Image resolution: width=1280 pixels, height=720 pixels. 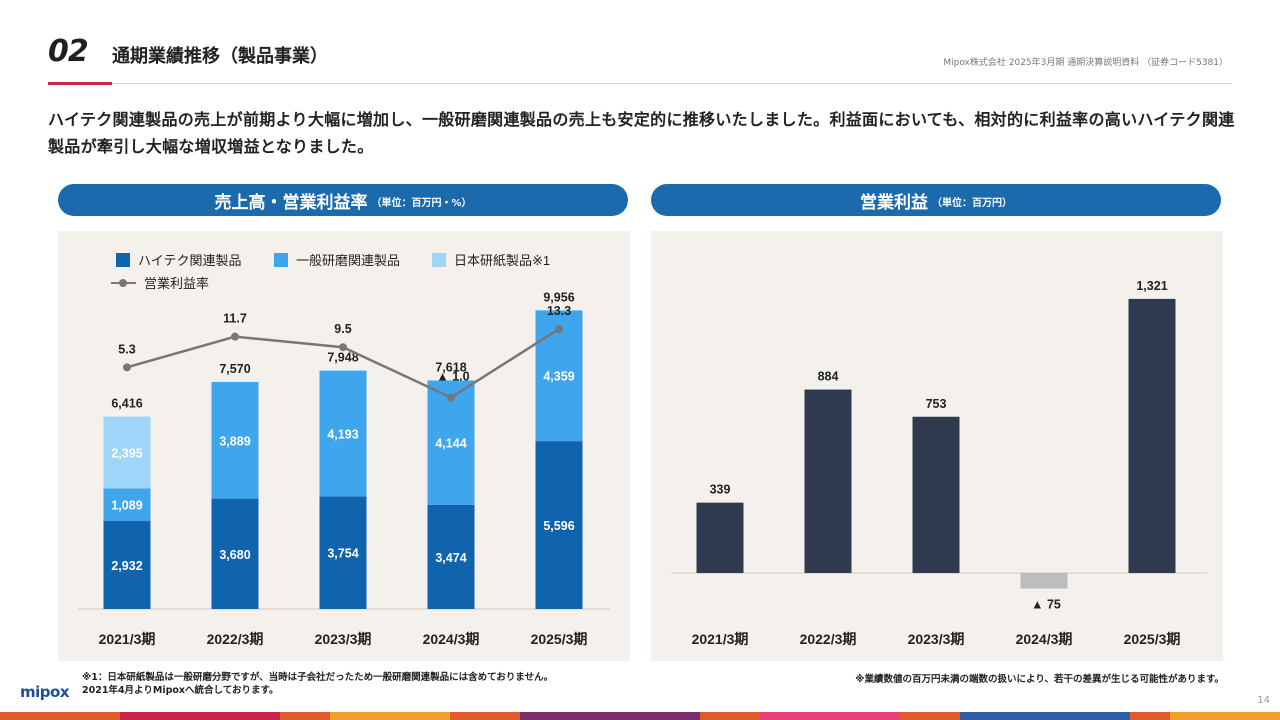 What do you see at coordinates (936, 639) in the screenshot?
I see `profit-category-label: 2023/3期` at bounding box center [936, 639].